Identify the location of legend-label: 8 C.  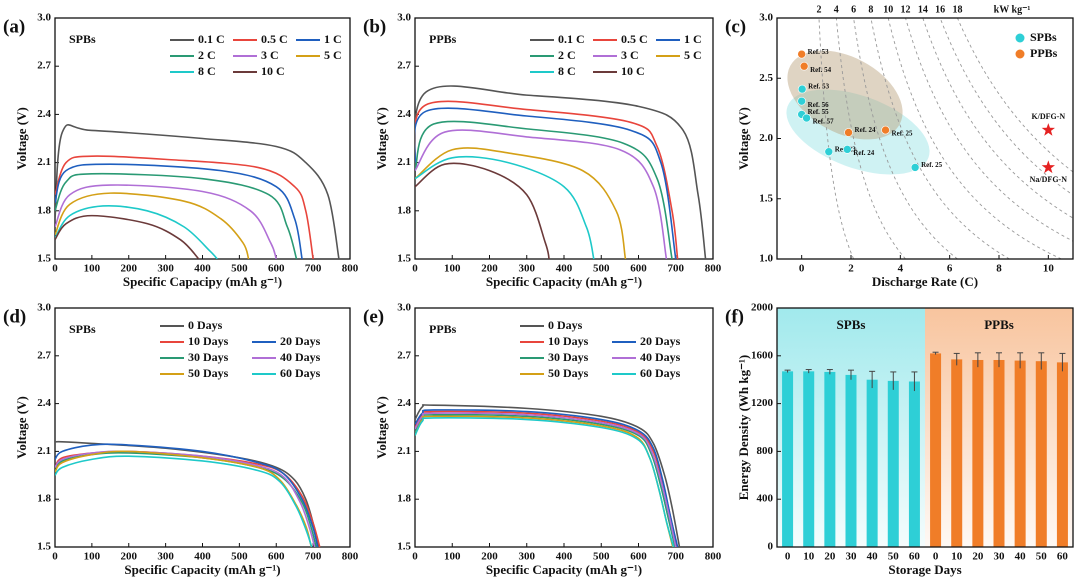
(207, 71).